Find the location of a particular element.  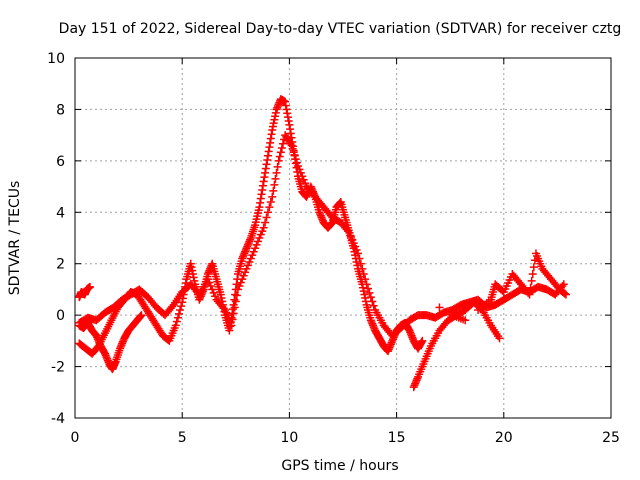

x-tick-label-5: 25 is located at coordinates (611, 438).